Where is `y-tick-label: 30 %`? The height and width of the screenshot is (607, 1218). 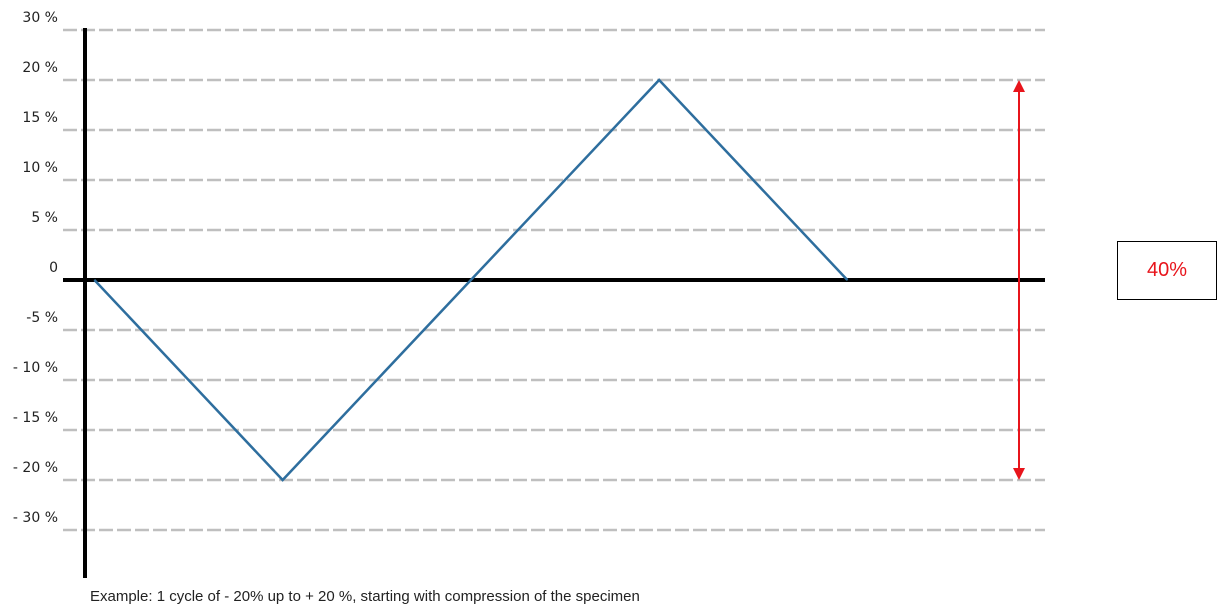 y-tick-label: 30 % is located at coordinates (40, 18).